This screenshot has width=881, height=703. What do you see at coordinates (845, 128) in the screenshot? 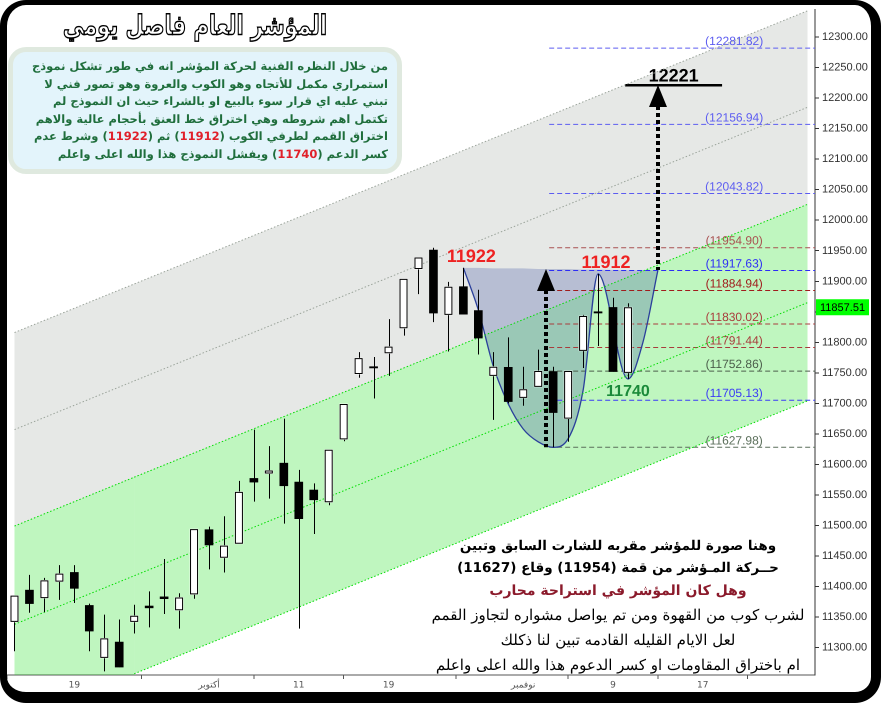
I see `y-tick-label: 12150.00` at bounding box center [845, 128].